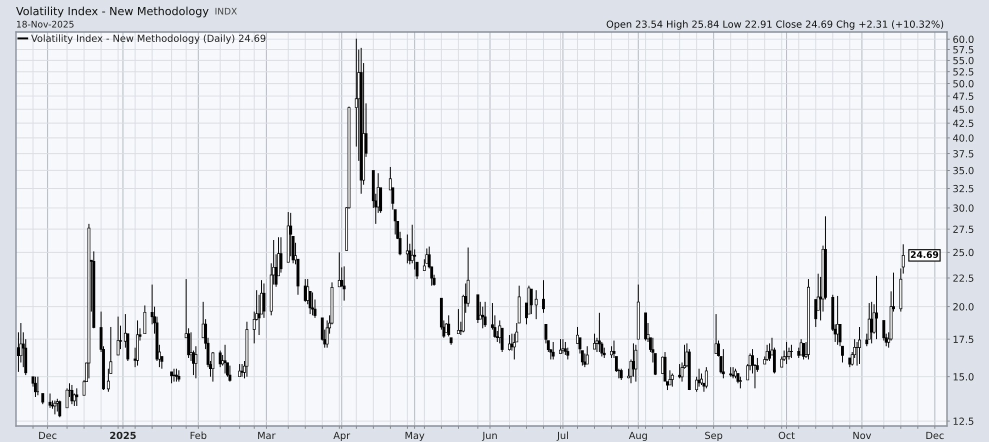 This screenshot has width=989, height=442. Describe the element at coordinates (112, 12) in the screenshot. I see `chart-title: Volatility Index - New Methodology` at that location.